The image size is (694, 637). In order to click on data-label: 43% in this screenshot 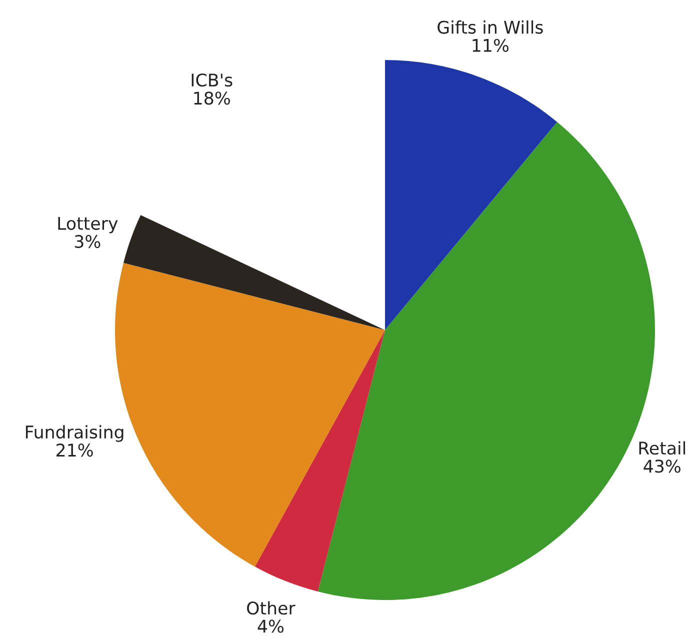, I will do `click(662, 466)`.